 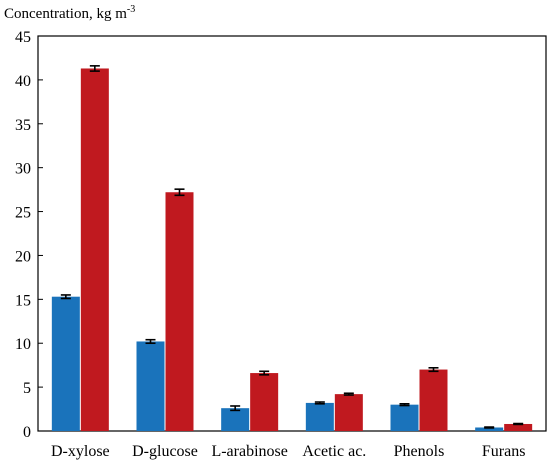 What do you see at coordinates (80, 451) in the screenshot?
I see `x-category-label: D-xylose` at bounding box center [80, 451].